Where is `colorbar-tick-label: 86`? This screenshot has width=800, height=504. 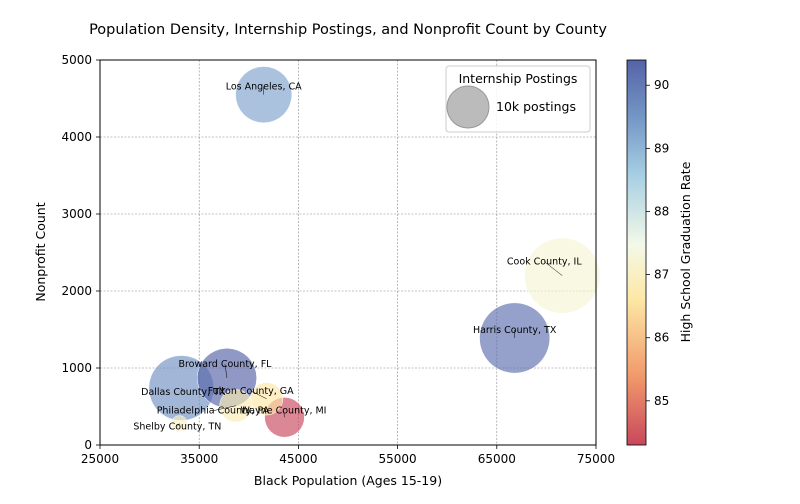
colorbar-tick-label: 86 is located at coordinates (661, 338).